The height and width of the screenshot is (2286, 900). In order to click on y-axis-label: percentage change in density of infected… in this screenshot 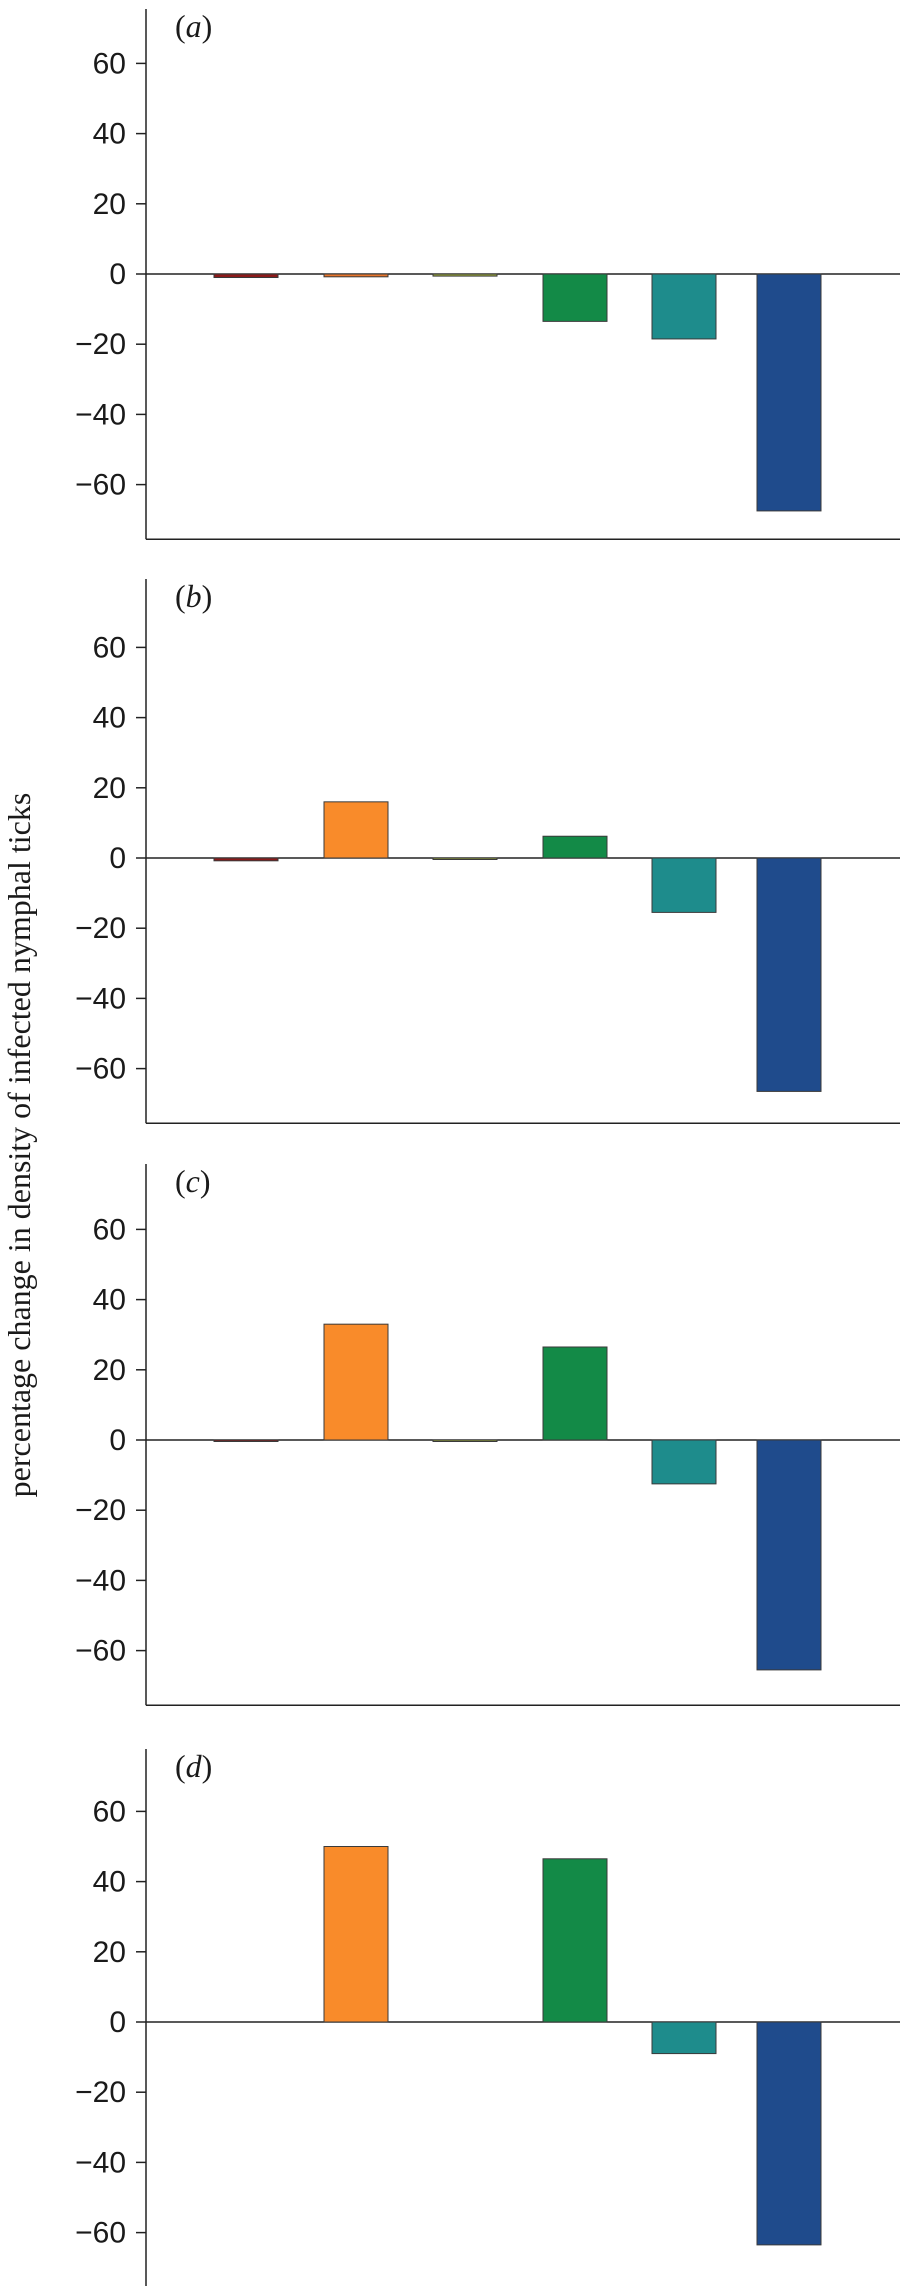, I will do `click(19, 1145)`.